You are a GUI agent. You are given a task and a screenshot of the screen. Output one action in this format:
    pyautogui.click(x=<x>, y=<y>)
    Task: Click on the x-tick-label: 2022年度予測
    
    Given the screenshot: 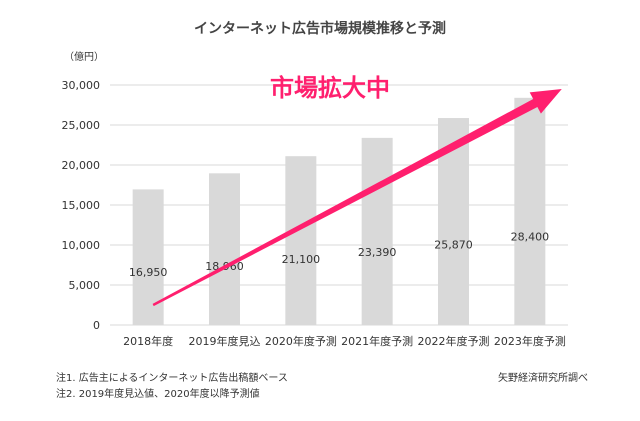 What is the action you would take?
    pyautogui.click(x=454, y=341)
    